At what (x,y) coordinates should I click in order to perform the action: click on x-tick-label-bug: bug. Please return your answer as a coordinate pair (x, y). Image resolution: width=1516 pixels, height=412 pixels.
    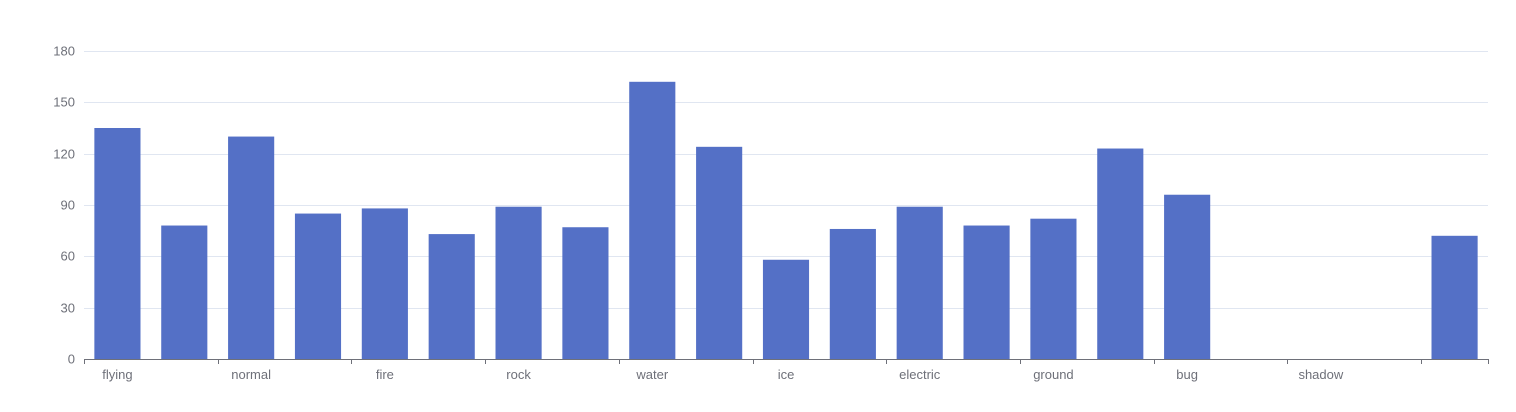
    Looking at the image, I should click on (1187, 374).